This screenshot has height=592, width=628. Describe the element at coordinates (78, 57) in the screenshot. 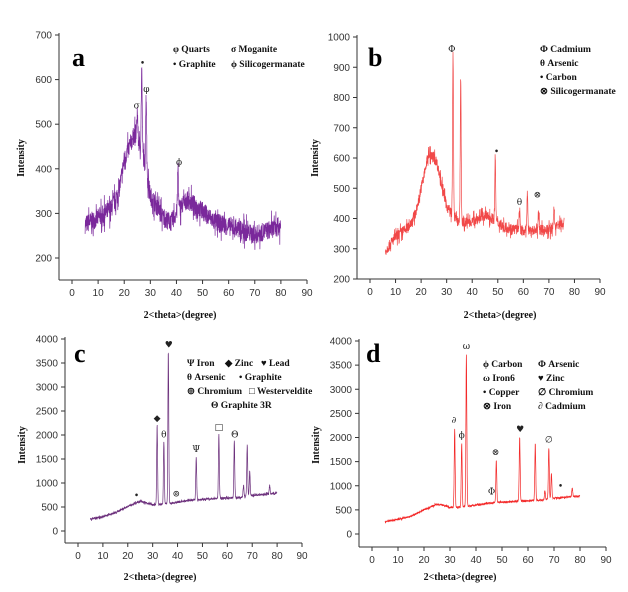

I see `panel-letter: a` at that location.